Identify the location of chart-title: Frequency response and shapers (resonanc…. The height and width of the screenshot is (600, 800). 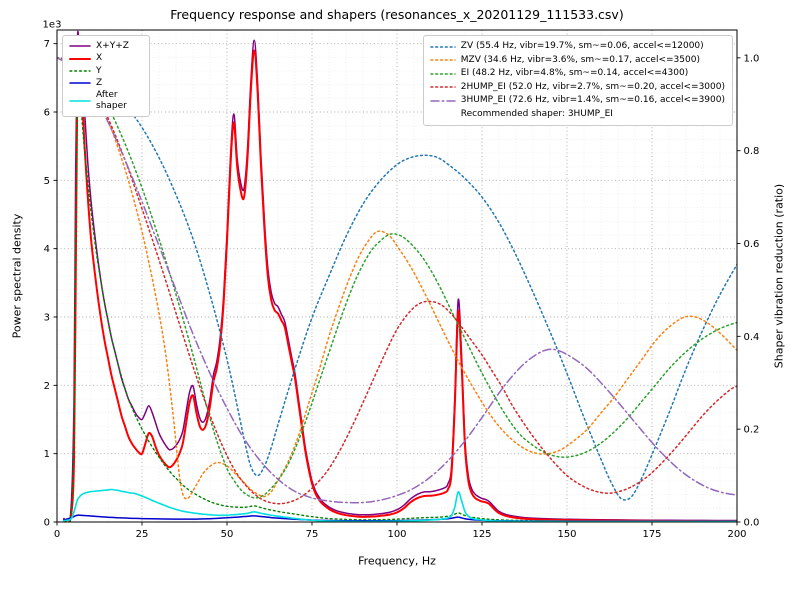
(397, 14).